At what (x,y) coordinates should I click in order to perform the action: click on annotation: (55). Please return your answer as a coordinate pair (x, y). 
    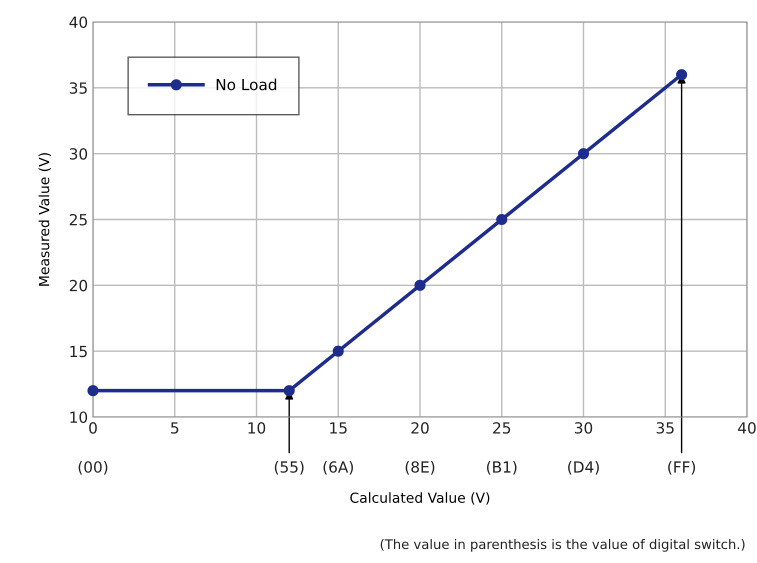
    Looking at the image, I should click on (289, 467).